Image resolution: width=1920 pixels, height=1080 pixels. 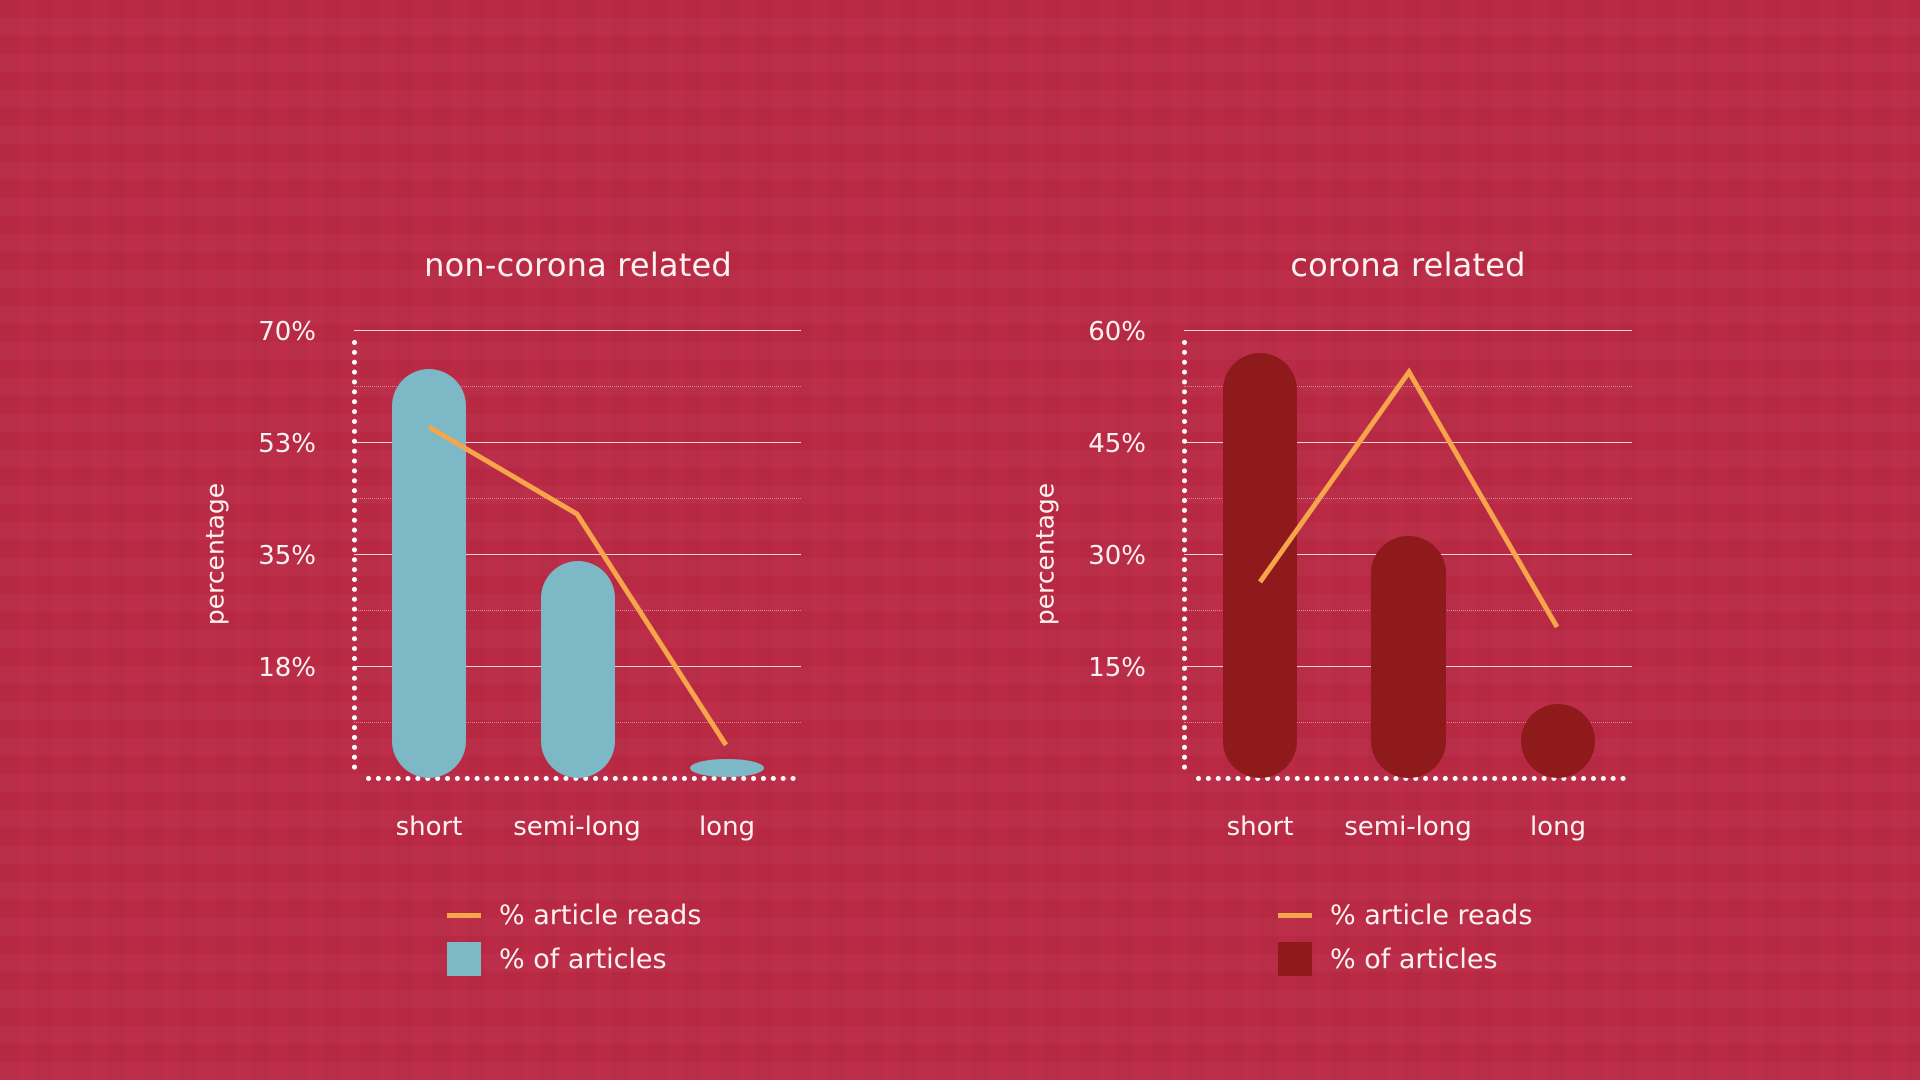 I want to click on y-tick: 53%, so click(x=287, y=444).